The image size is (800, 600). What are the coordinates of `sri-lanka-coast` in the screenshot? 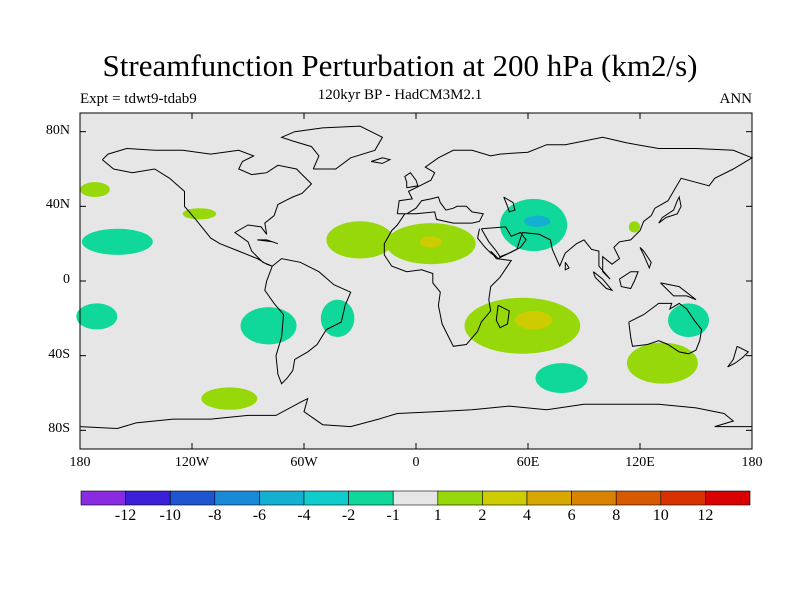 It's located at (567, 266).